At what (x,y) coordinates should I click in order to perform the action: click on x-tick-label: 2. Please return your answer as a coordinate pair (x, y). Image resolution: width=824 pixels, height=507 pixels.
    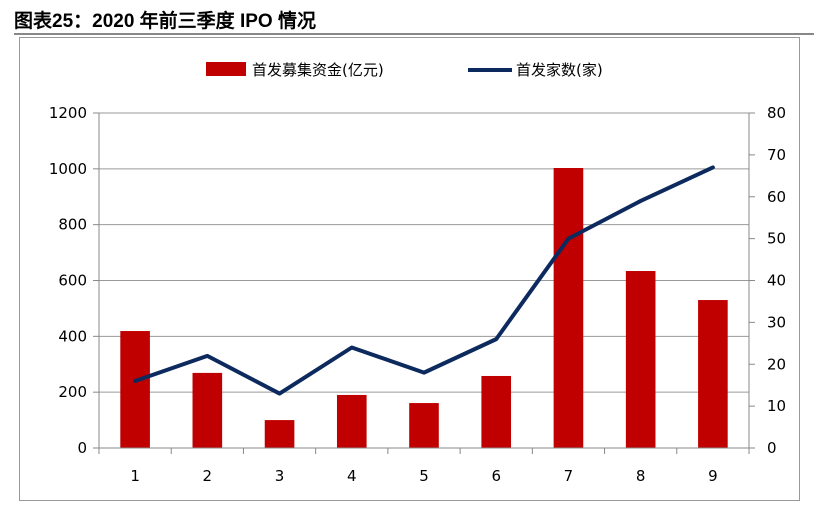
    Looking at the image, I should click on (208, 476).